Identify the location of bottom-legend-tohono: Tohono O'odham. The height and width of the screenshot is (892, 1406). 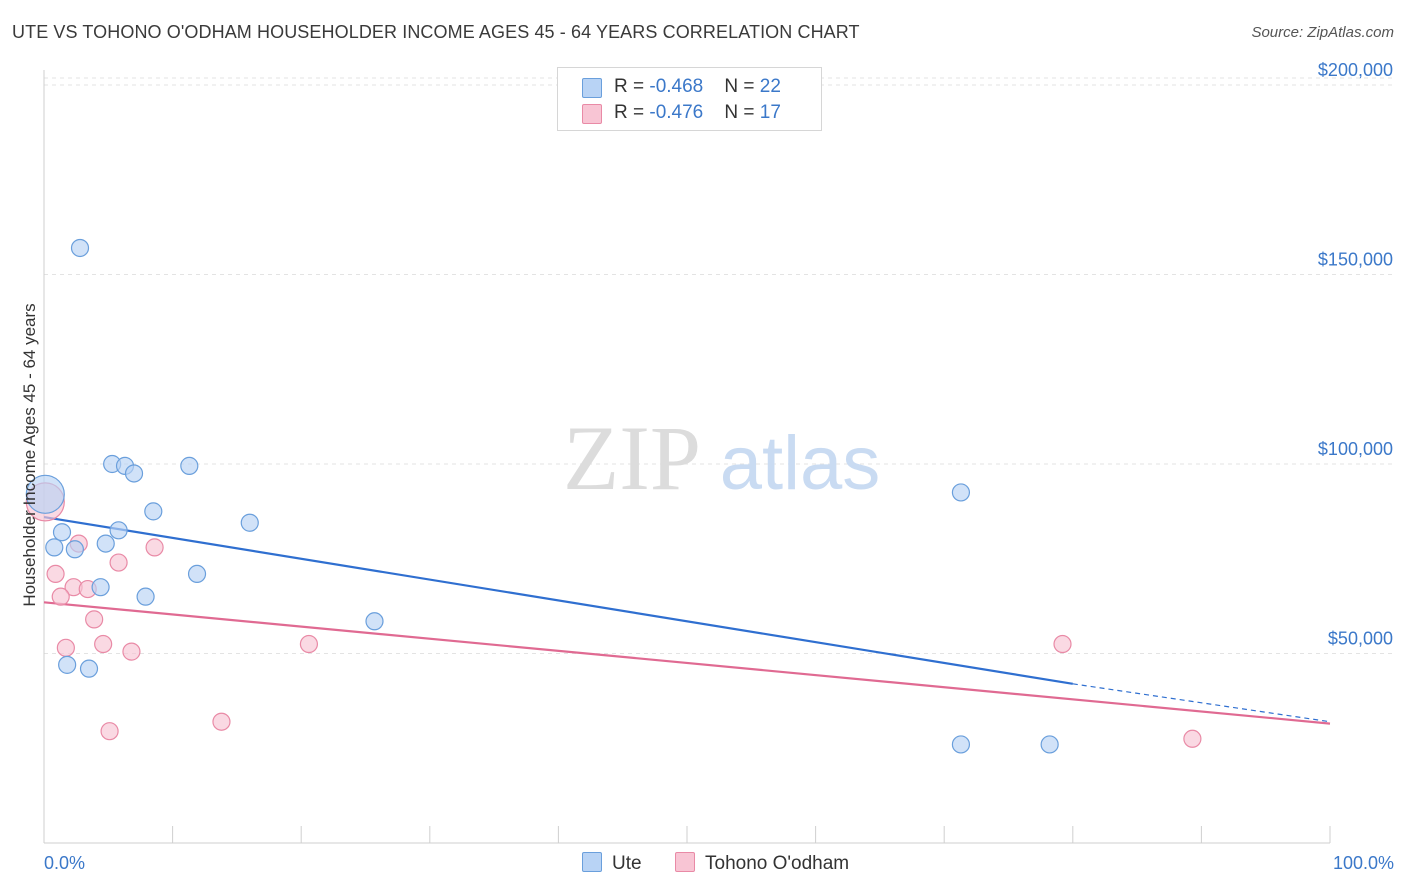
(762, 863).